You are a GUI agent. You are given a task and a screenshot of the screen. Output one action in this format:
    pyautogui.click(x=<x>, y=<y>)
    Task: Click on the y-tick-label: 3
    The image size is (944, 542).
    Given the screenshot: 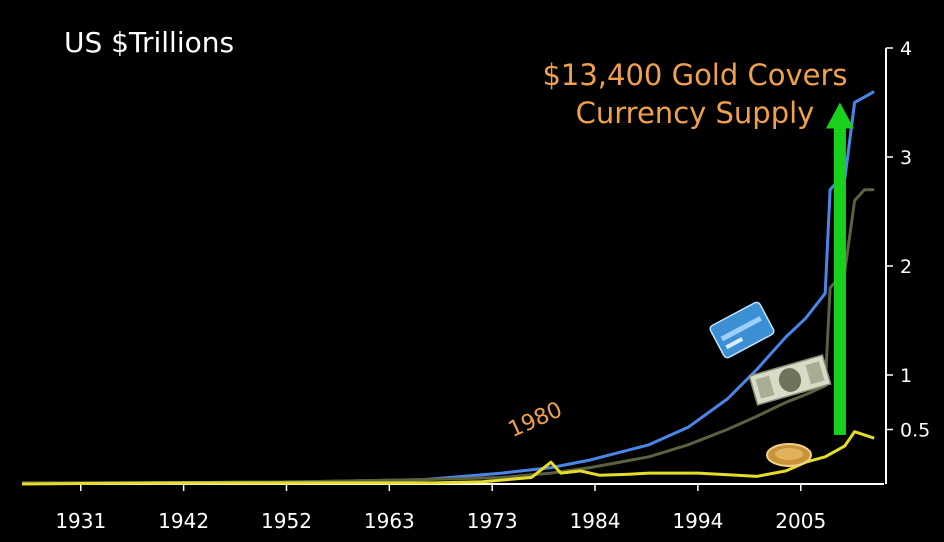 What is the action you would take?
    pyautogui.click(x=906, y=158)
    